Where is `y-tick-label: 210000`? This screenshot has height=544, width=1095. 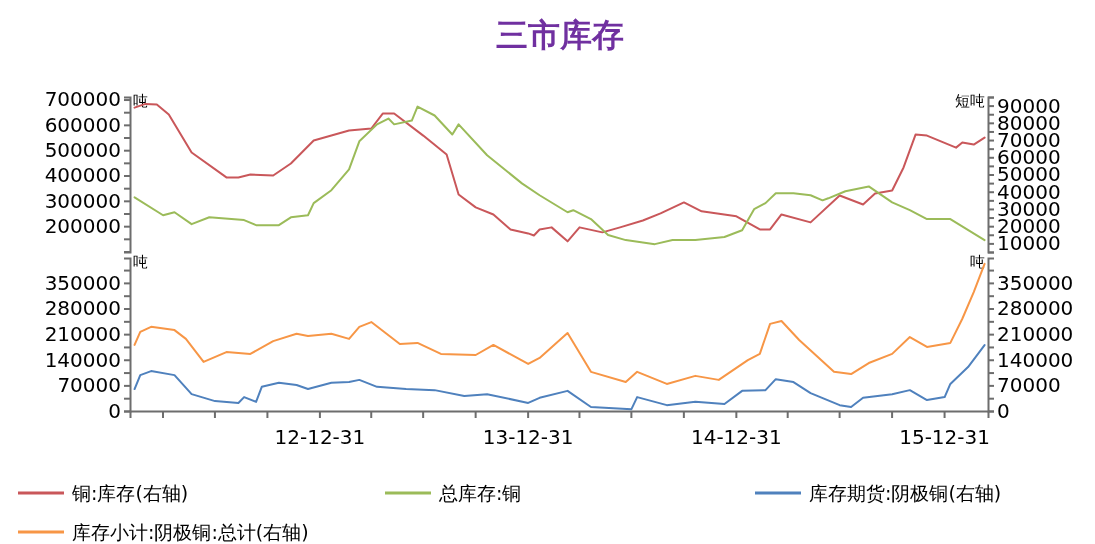
y-tick-label: 210000 is located at coordinates (82, 334).